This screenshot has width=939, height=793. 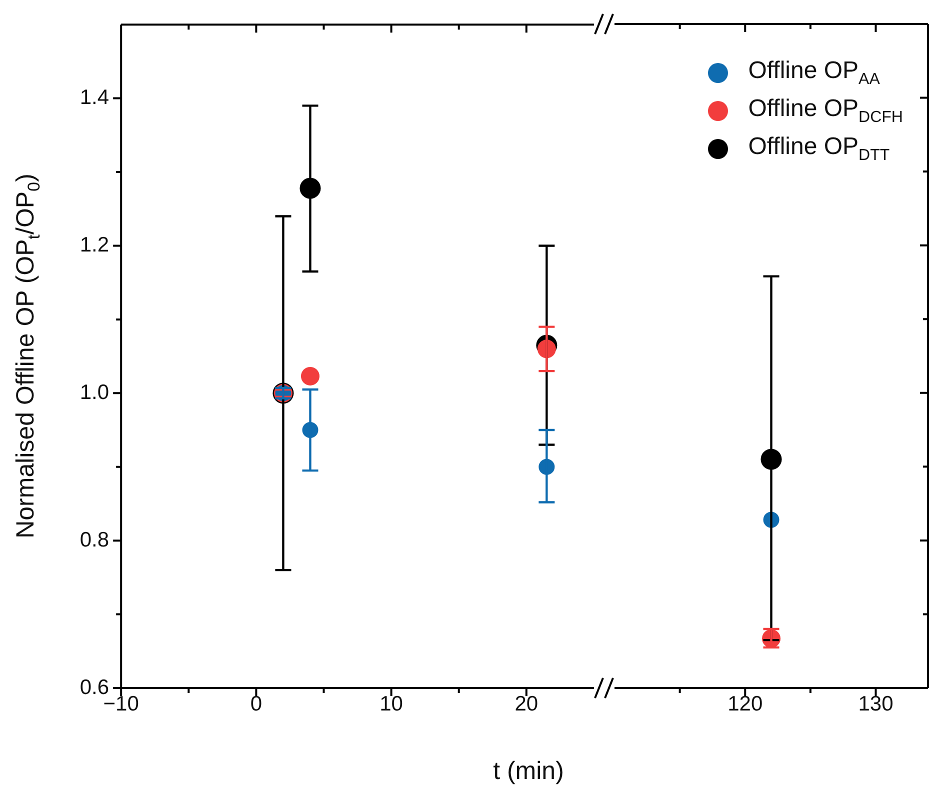 I want to click on y-tick-label: 0.8, so click(x=95, y=540).